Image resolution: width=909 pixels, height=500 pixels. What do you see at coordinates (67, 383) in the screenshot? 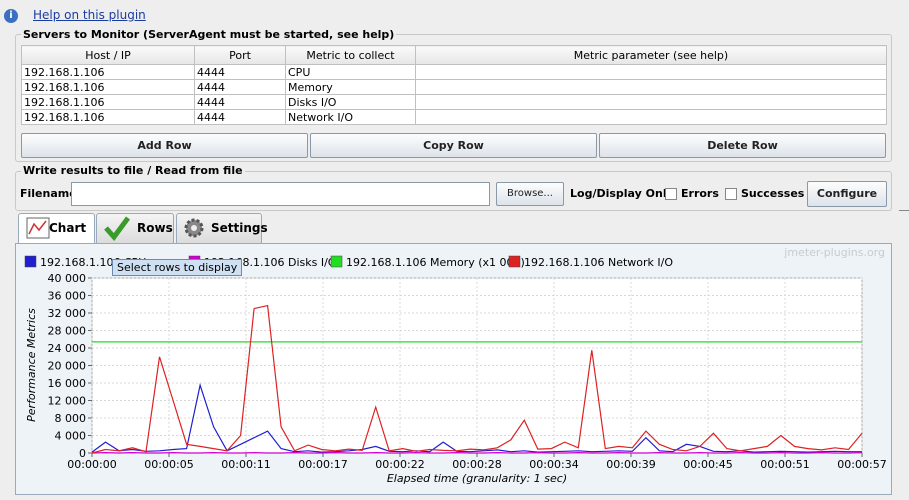
I see `y-tick-label: 16 000` at bounding box center [67, 383].